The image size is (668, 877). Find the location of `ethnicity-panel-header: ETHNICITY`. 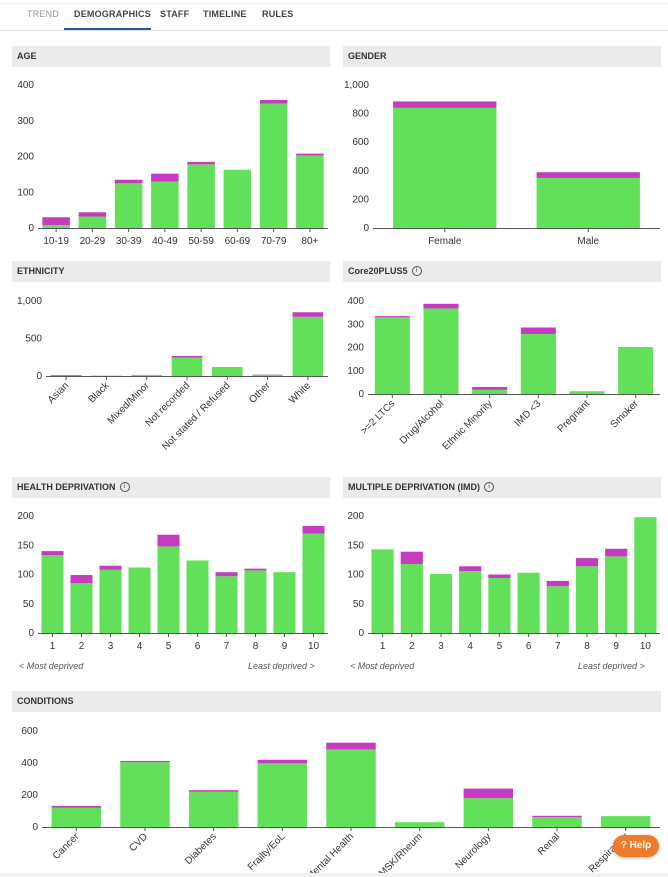

ethnicity-panel-header: ETHNICITY is located at coordinates (171, 271).